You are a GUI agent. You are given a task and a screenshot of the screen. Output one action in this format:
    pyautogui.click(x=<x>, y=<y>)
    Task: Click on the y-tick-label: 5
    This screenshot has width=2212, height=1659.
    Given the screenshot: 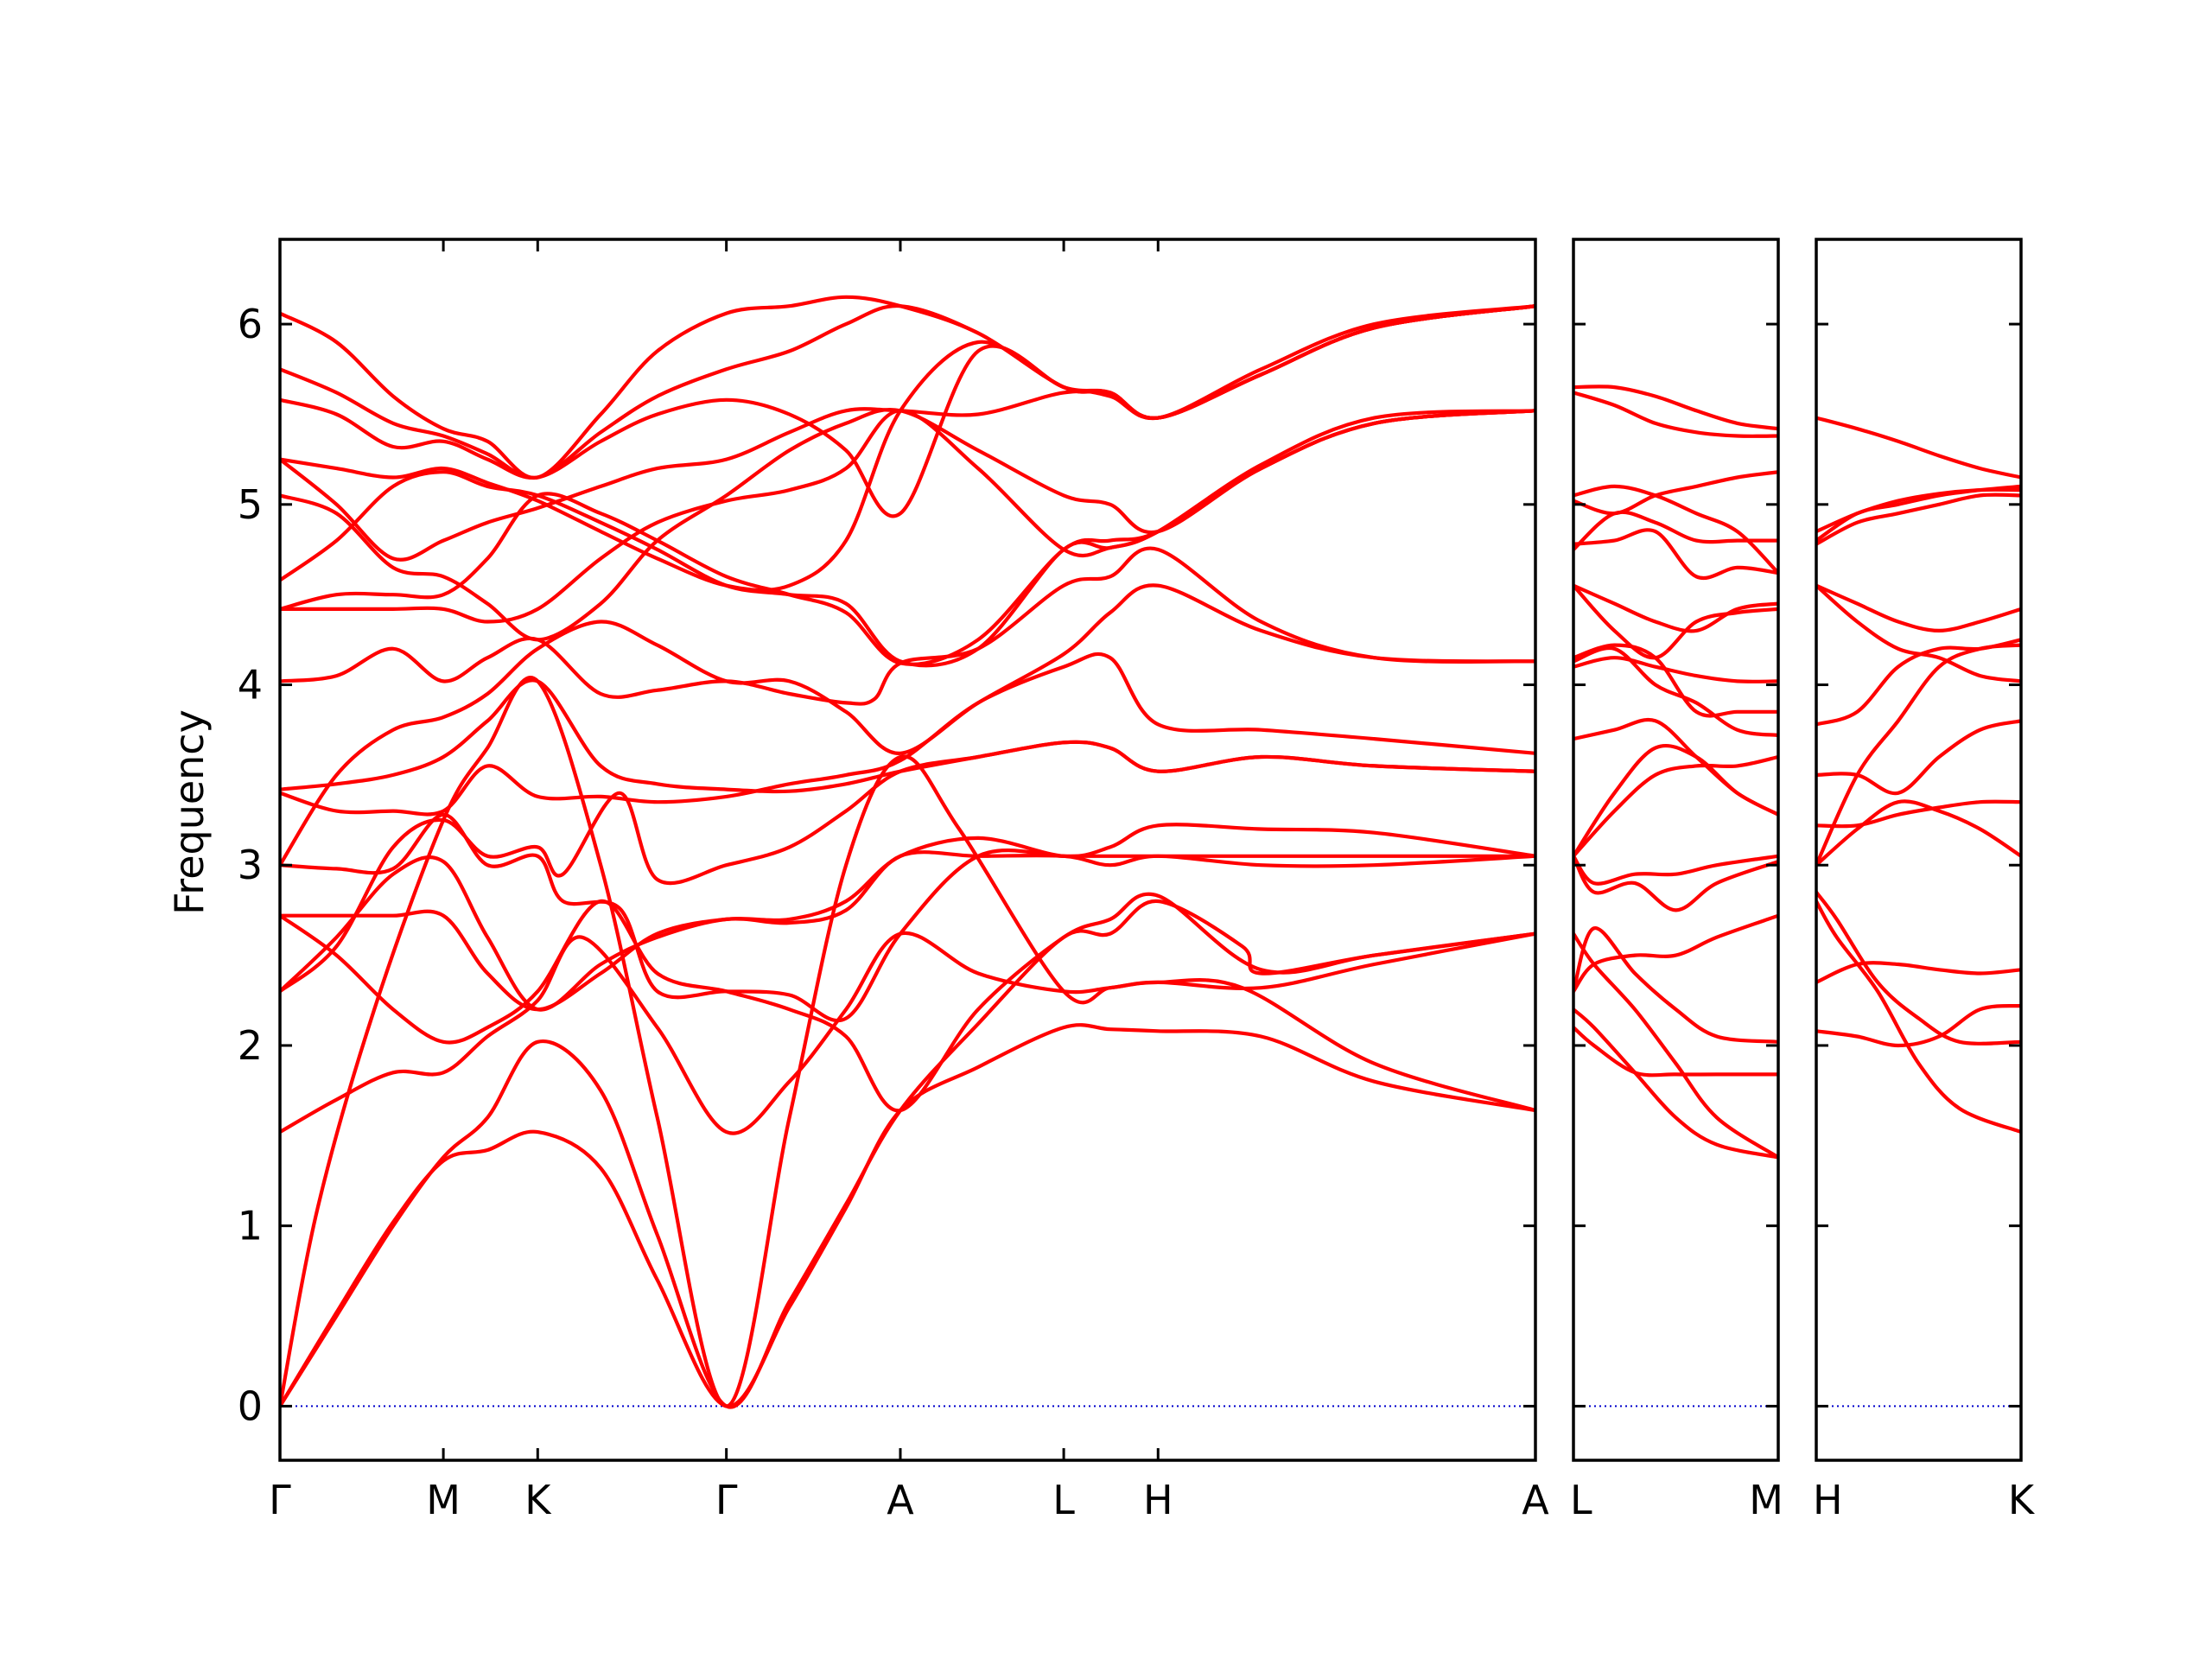 What is the action you would take?
    pyautogui.click(x=250, y=504)
    